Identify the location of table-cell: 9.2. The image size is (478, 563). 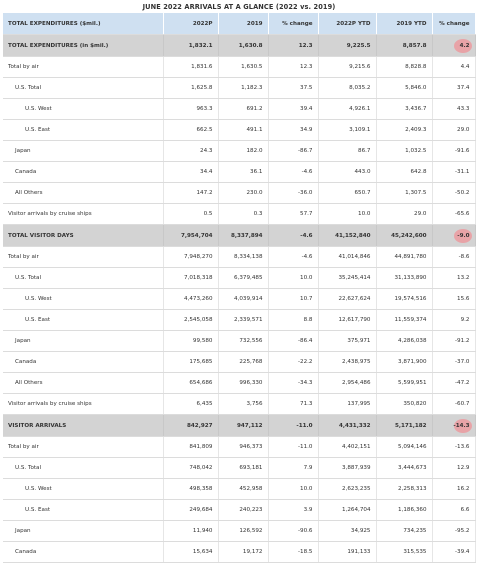
(454, 320).